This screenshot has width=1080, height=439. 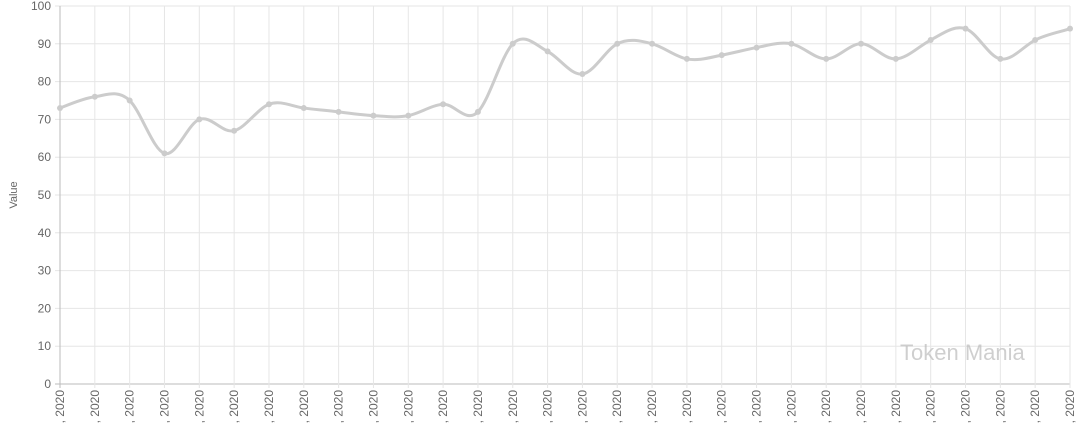 What do you see at coordinates (45, 44) in the screenshot?
I see `y-tick-label: 90` at bounding box center [45, 44].